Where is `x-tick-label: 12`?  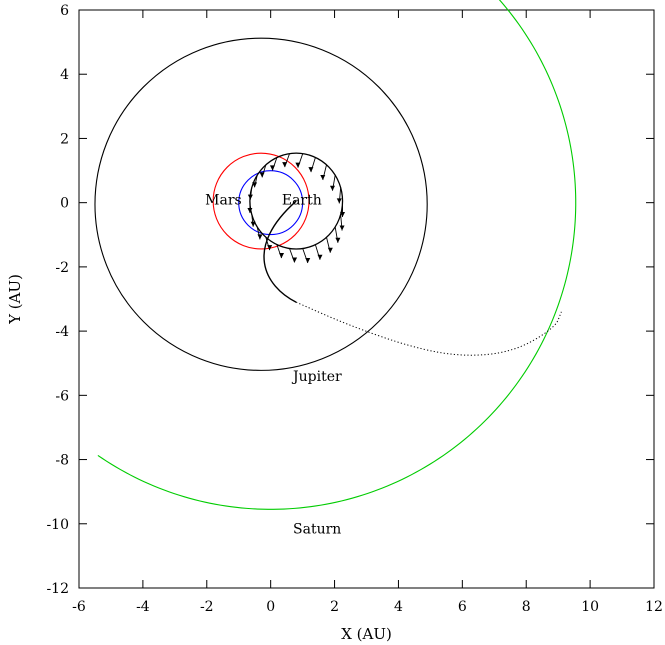 x-tick-label: 12 is located at coordinates (654, 607).